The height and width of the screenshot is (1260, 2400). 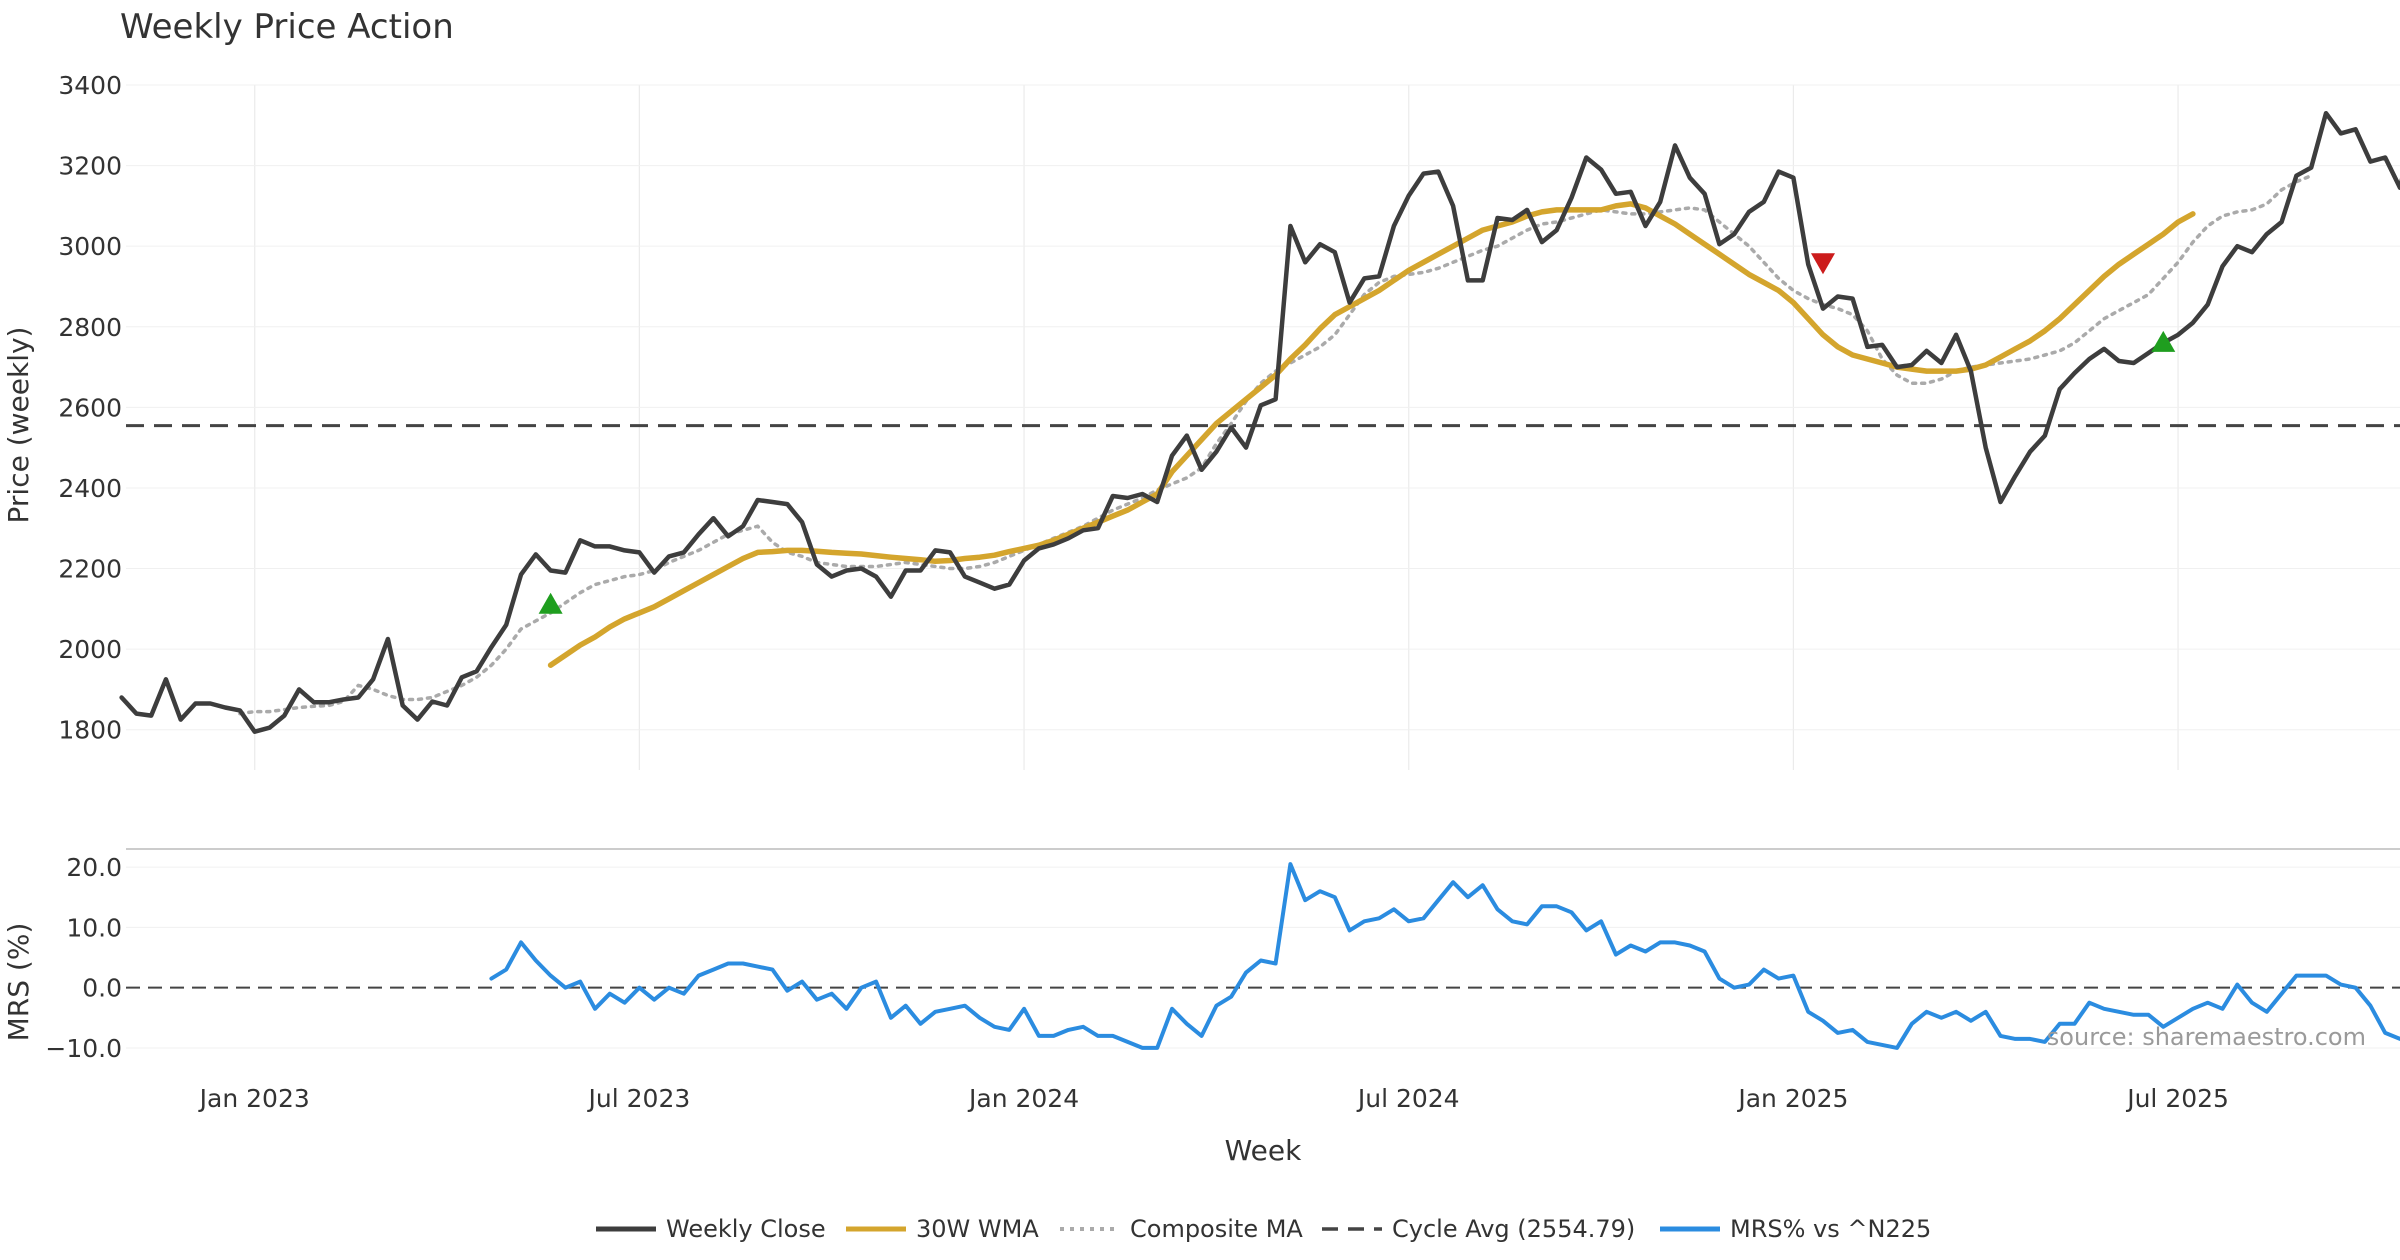 I want to click on watermark: source: sharemaestro.com, so click(x=2206, y=1037).